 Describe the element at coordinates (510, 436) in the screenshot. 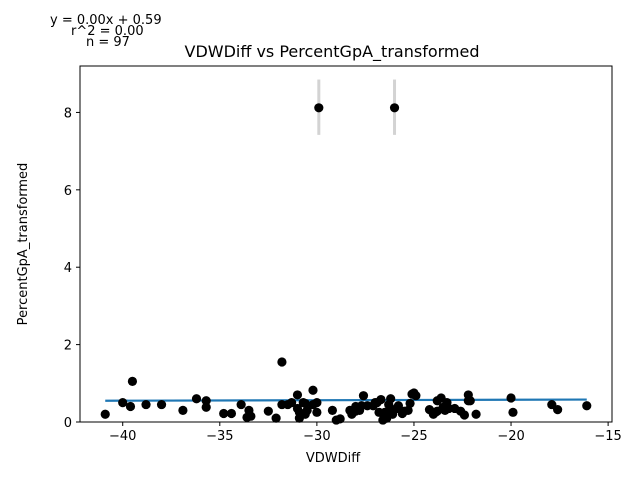

I see `x-tick-label: −20` at that location.